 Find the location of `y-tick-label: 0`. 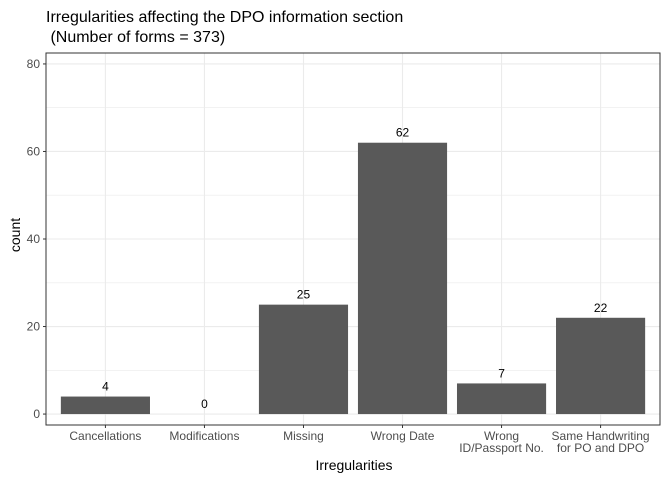

y-tick-label: 0 is located at coordinates (36, 414).